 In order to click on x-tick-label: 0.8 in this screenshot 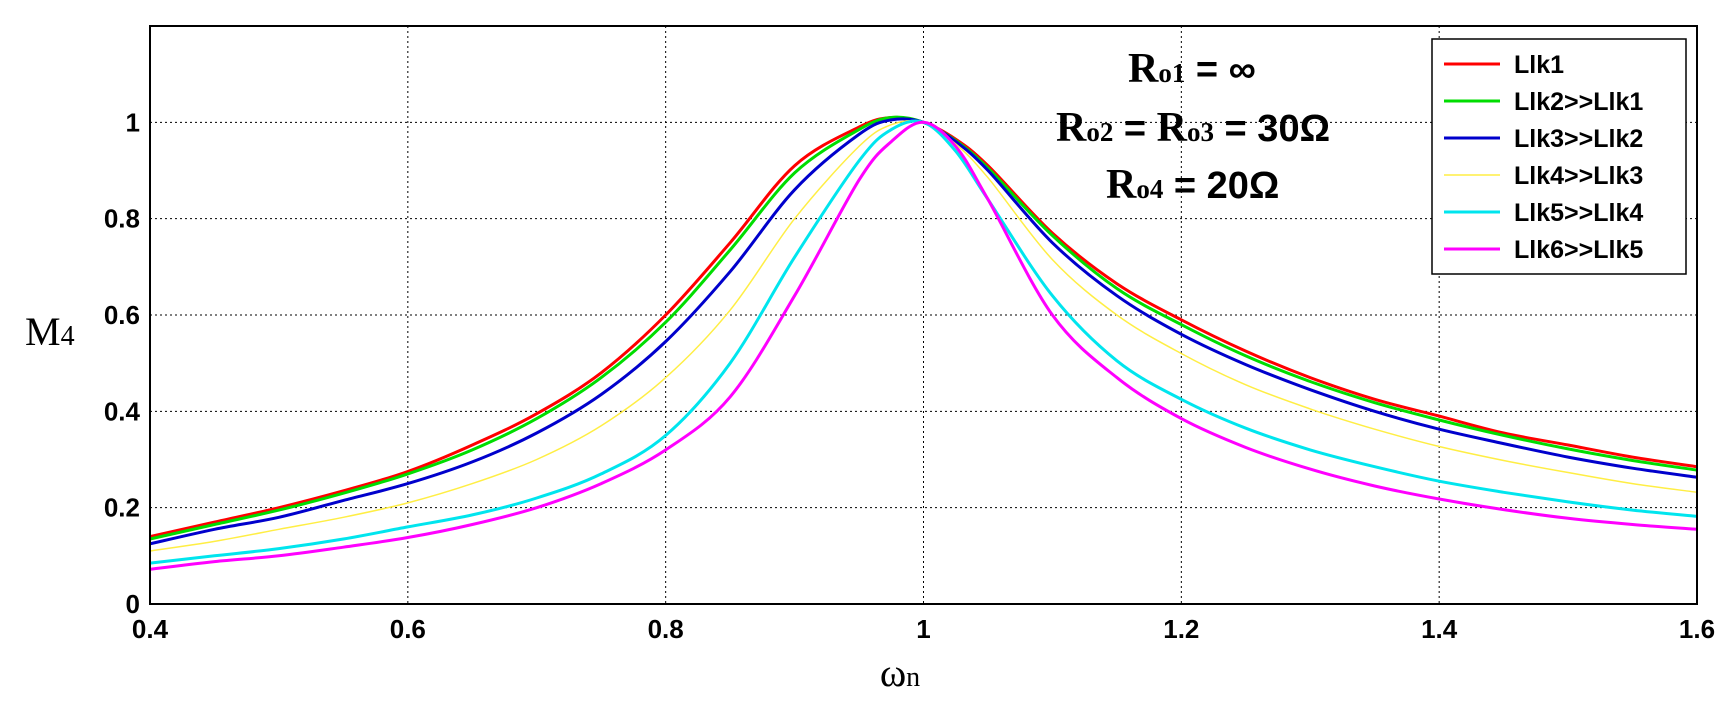, I will do `click(666, 629)`.